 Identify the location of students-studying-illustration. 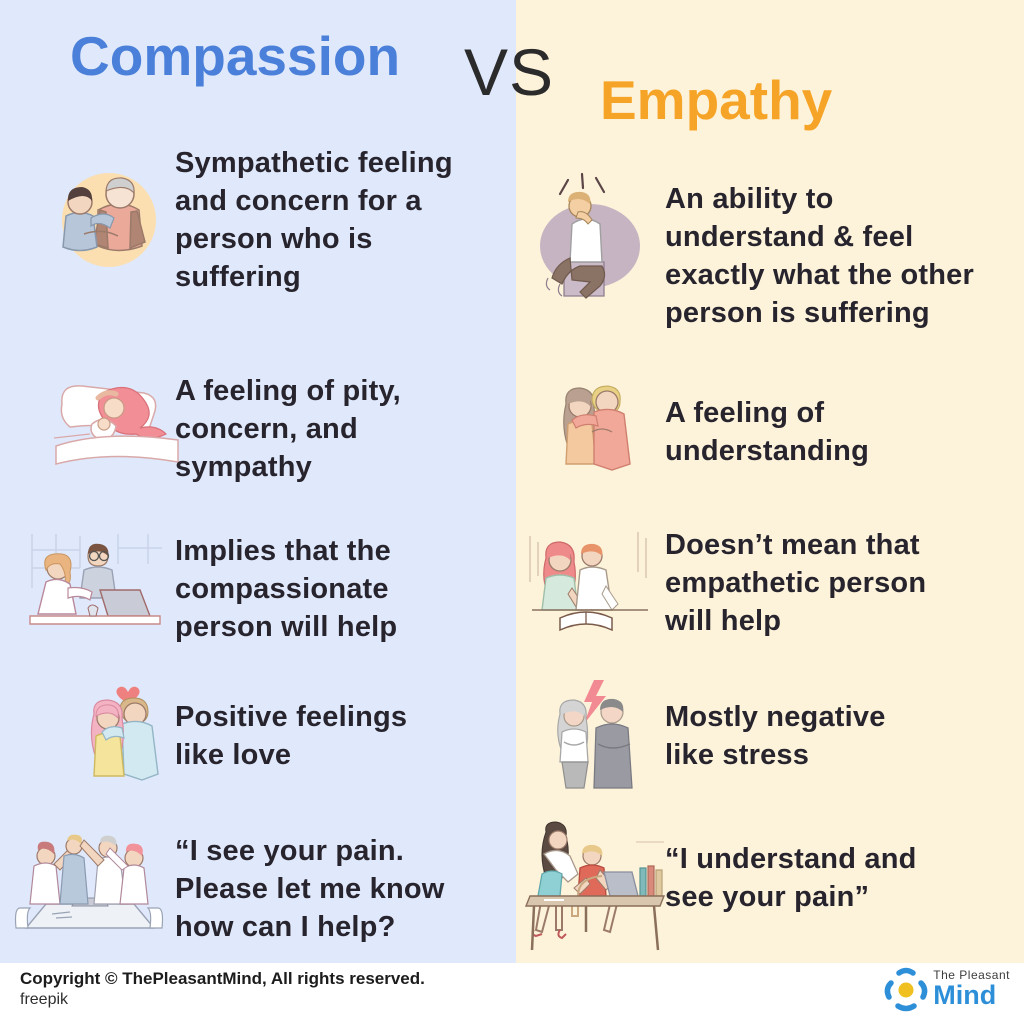
(589, 584).